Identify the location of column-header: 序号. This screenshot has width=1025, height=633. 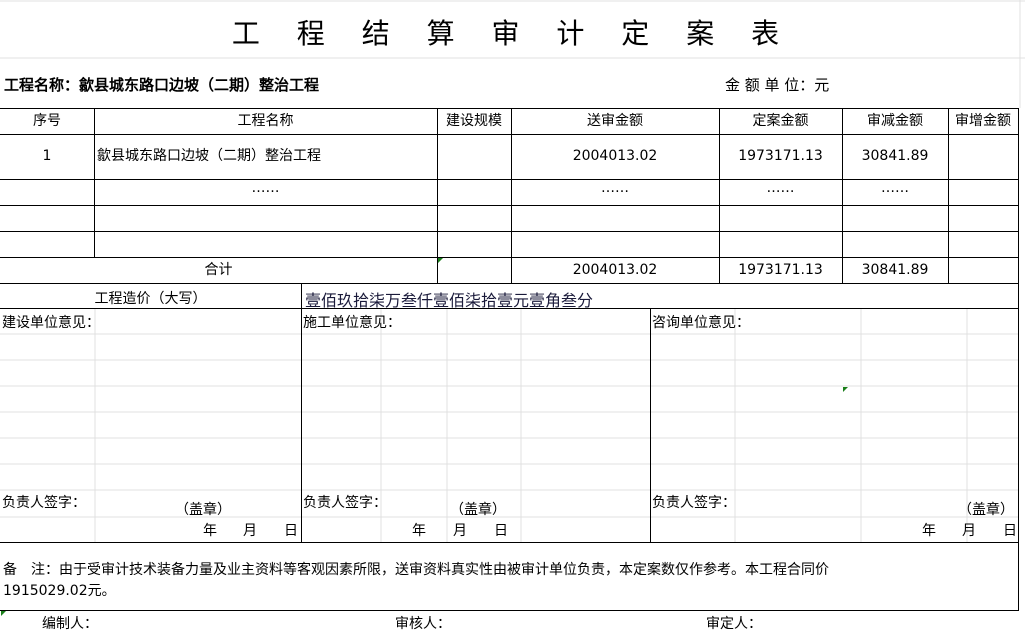
(47, 121).